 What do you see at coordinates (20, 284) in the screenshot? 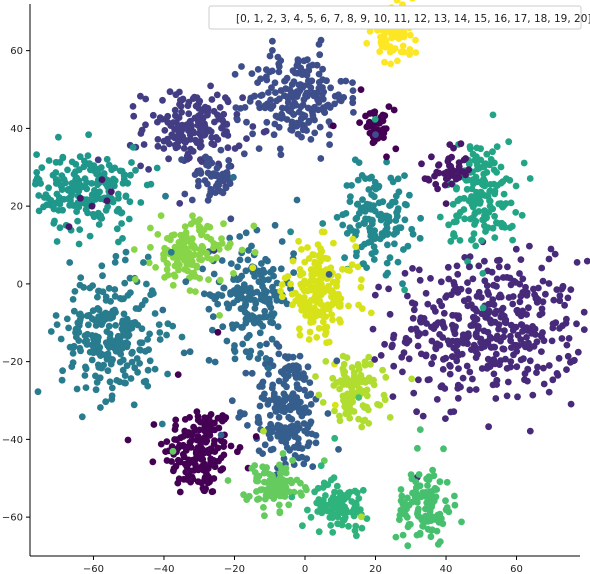
I see `y-tick-label: 0` at bounding box center [20, 284].